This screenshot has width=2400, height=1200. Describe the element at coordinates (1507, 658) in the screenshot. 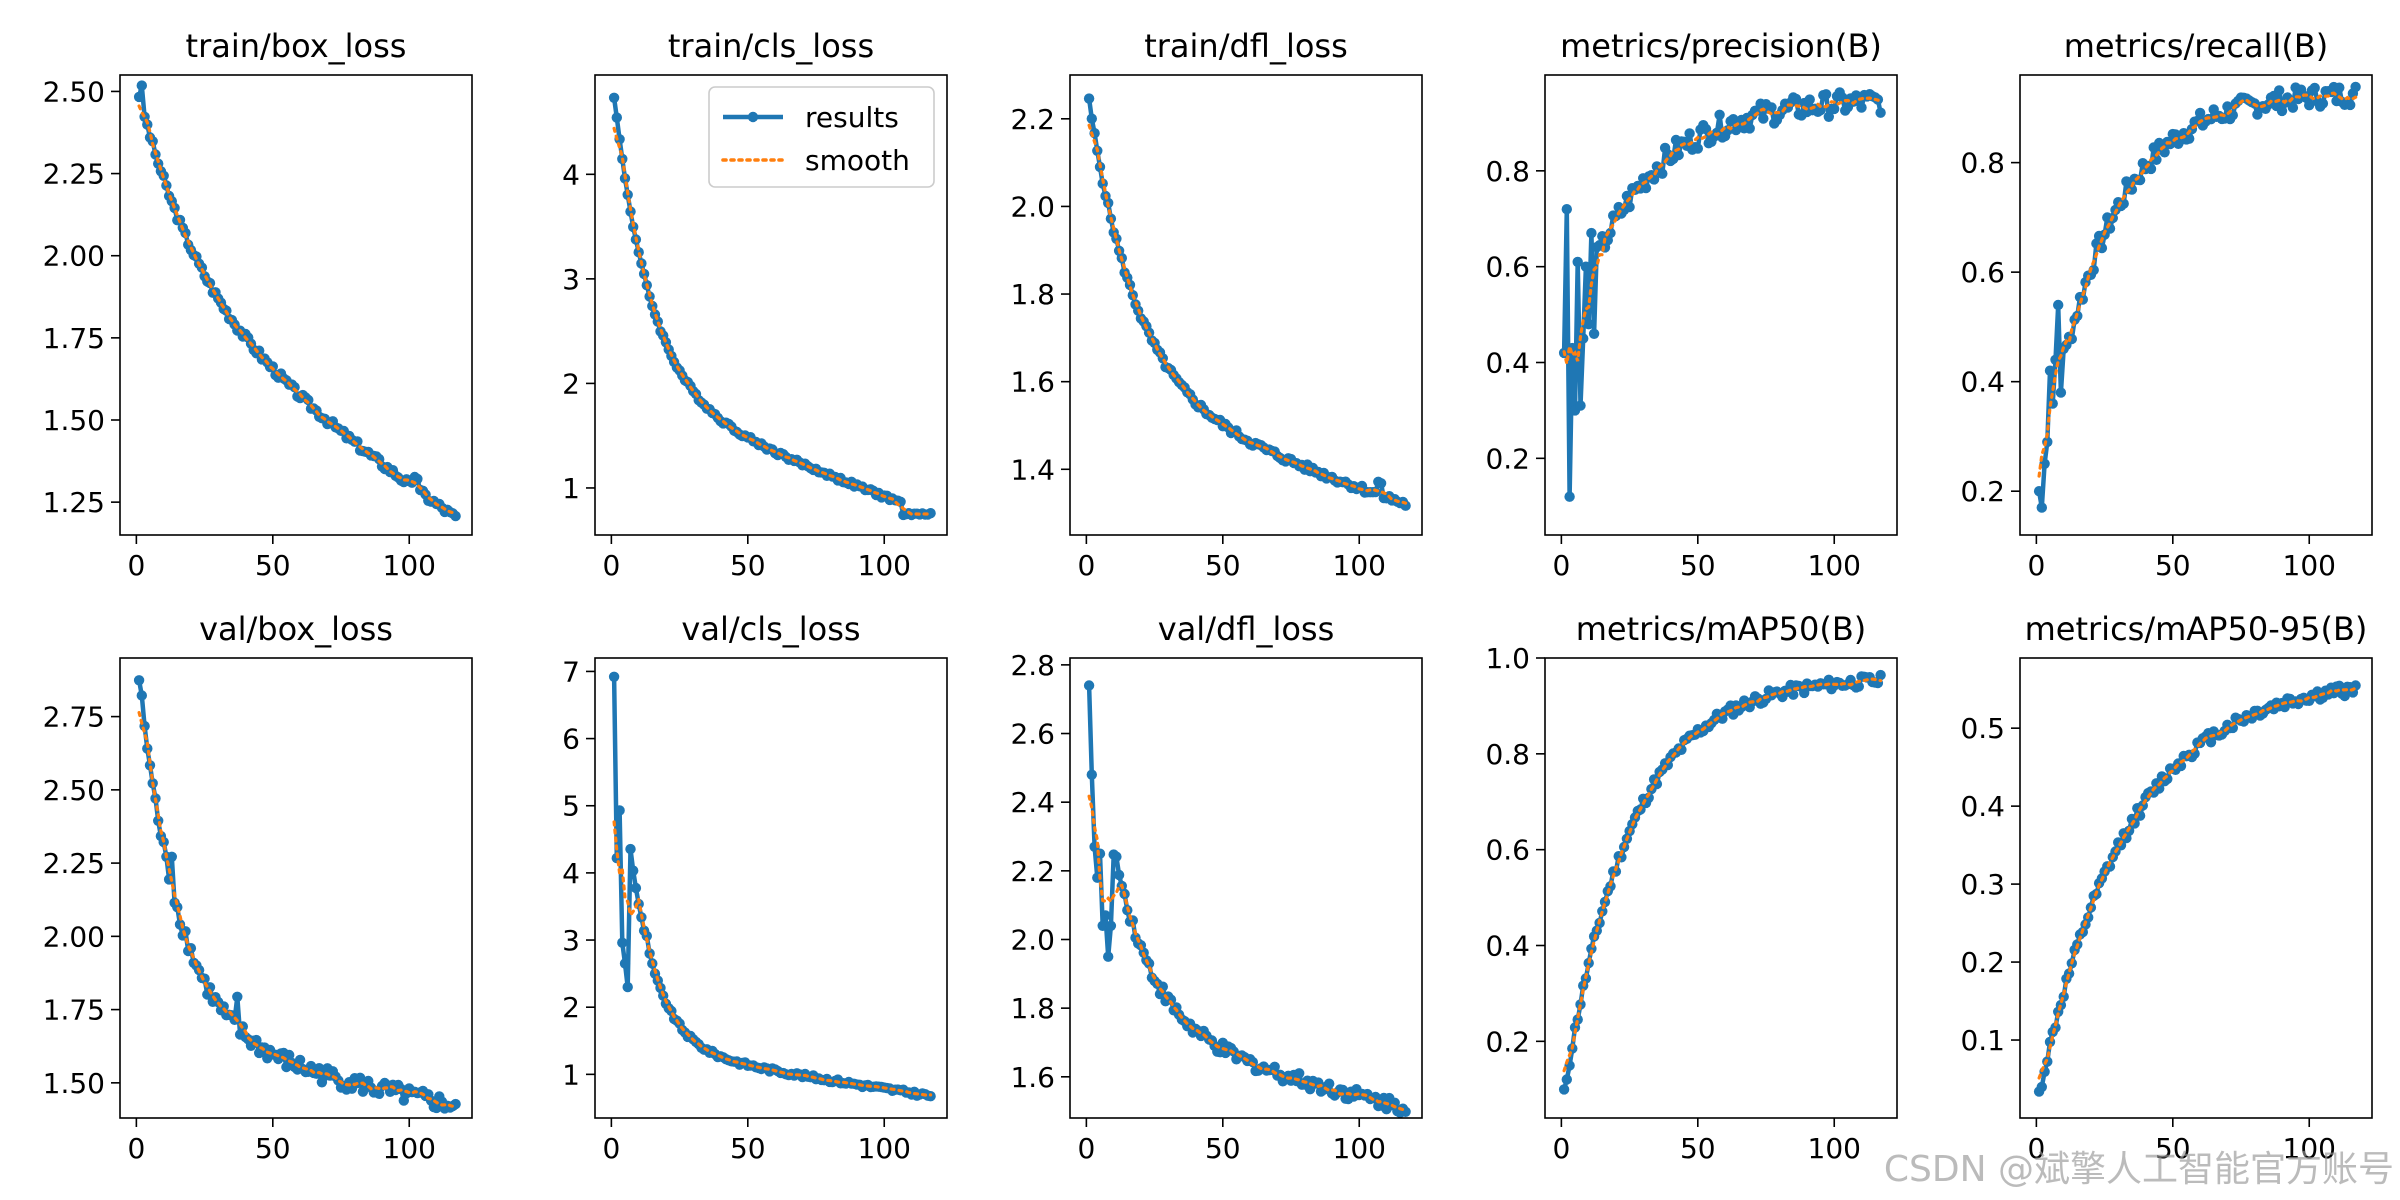

I see `y-tick-label: 1.0` at that location.